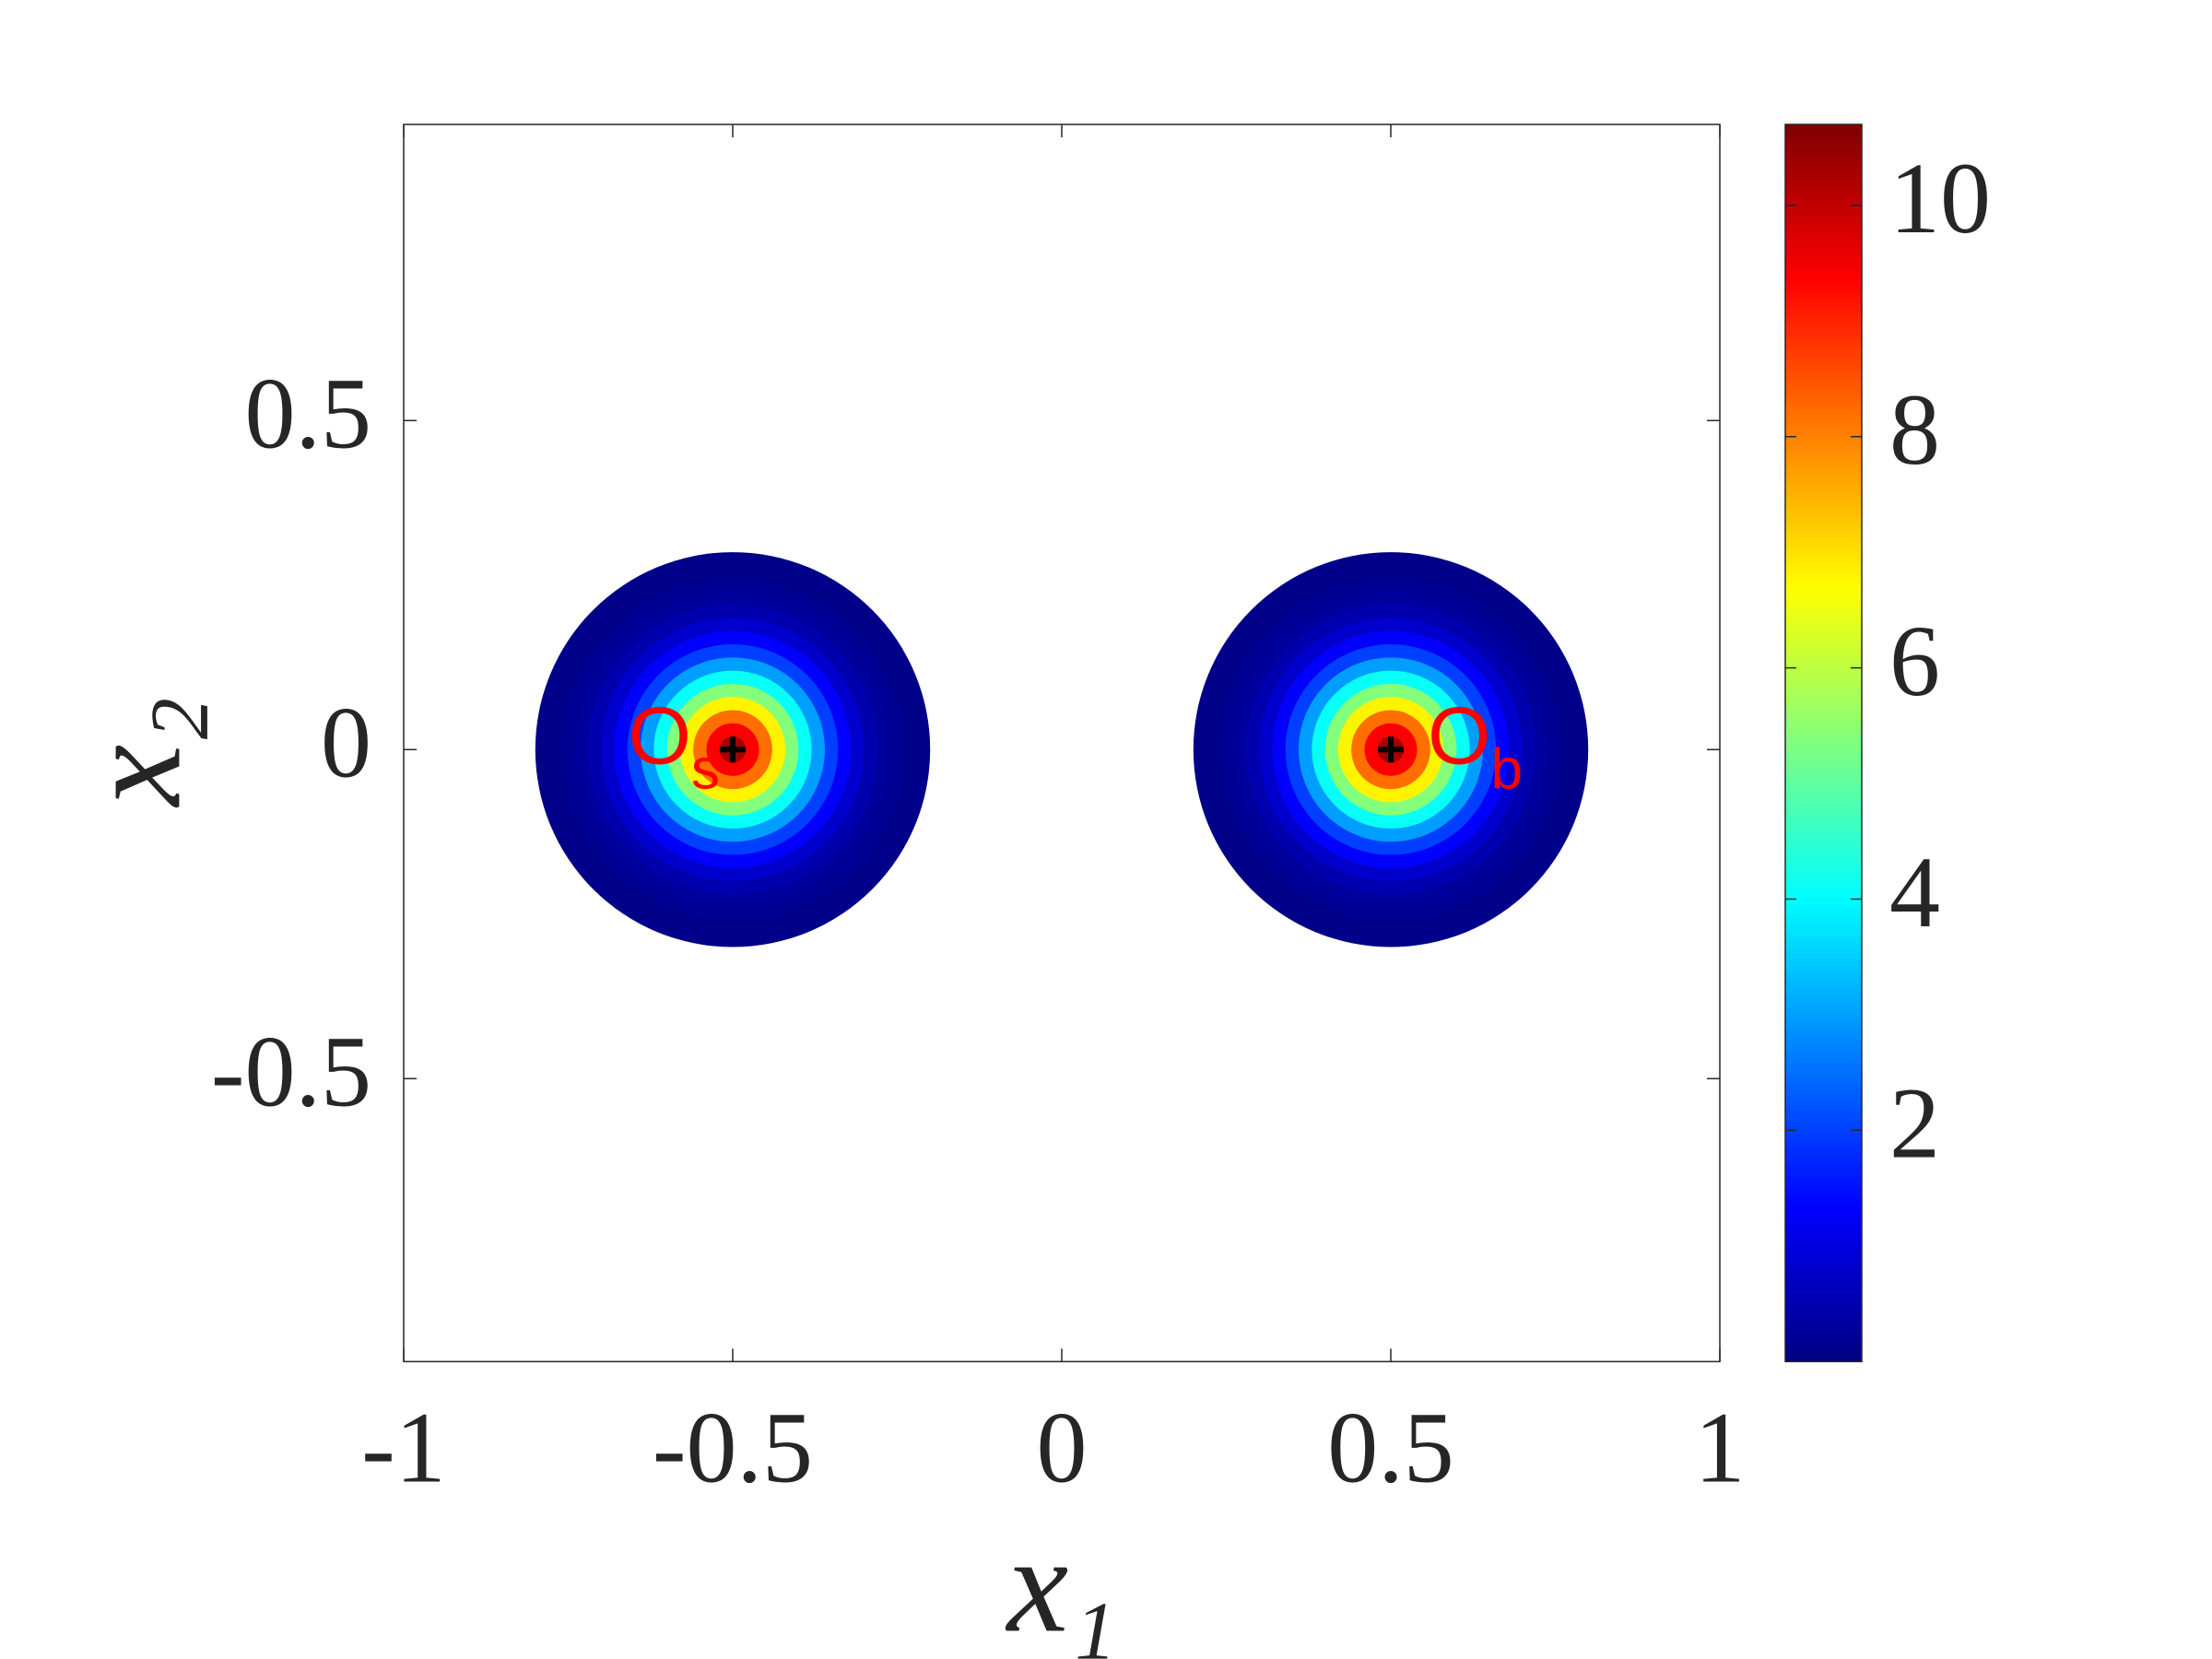 The width and height of the screenshot is (2212, 1659). What do you see at coordinates (1823, 743) in the screenshot?
I see `colorbar-box` at bounding box center [1823, 743].